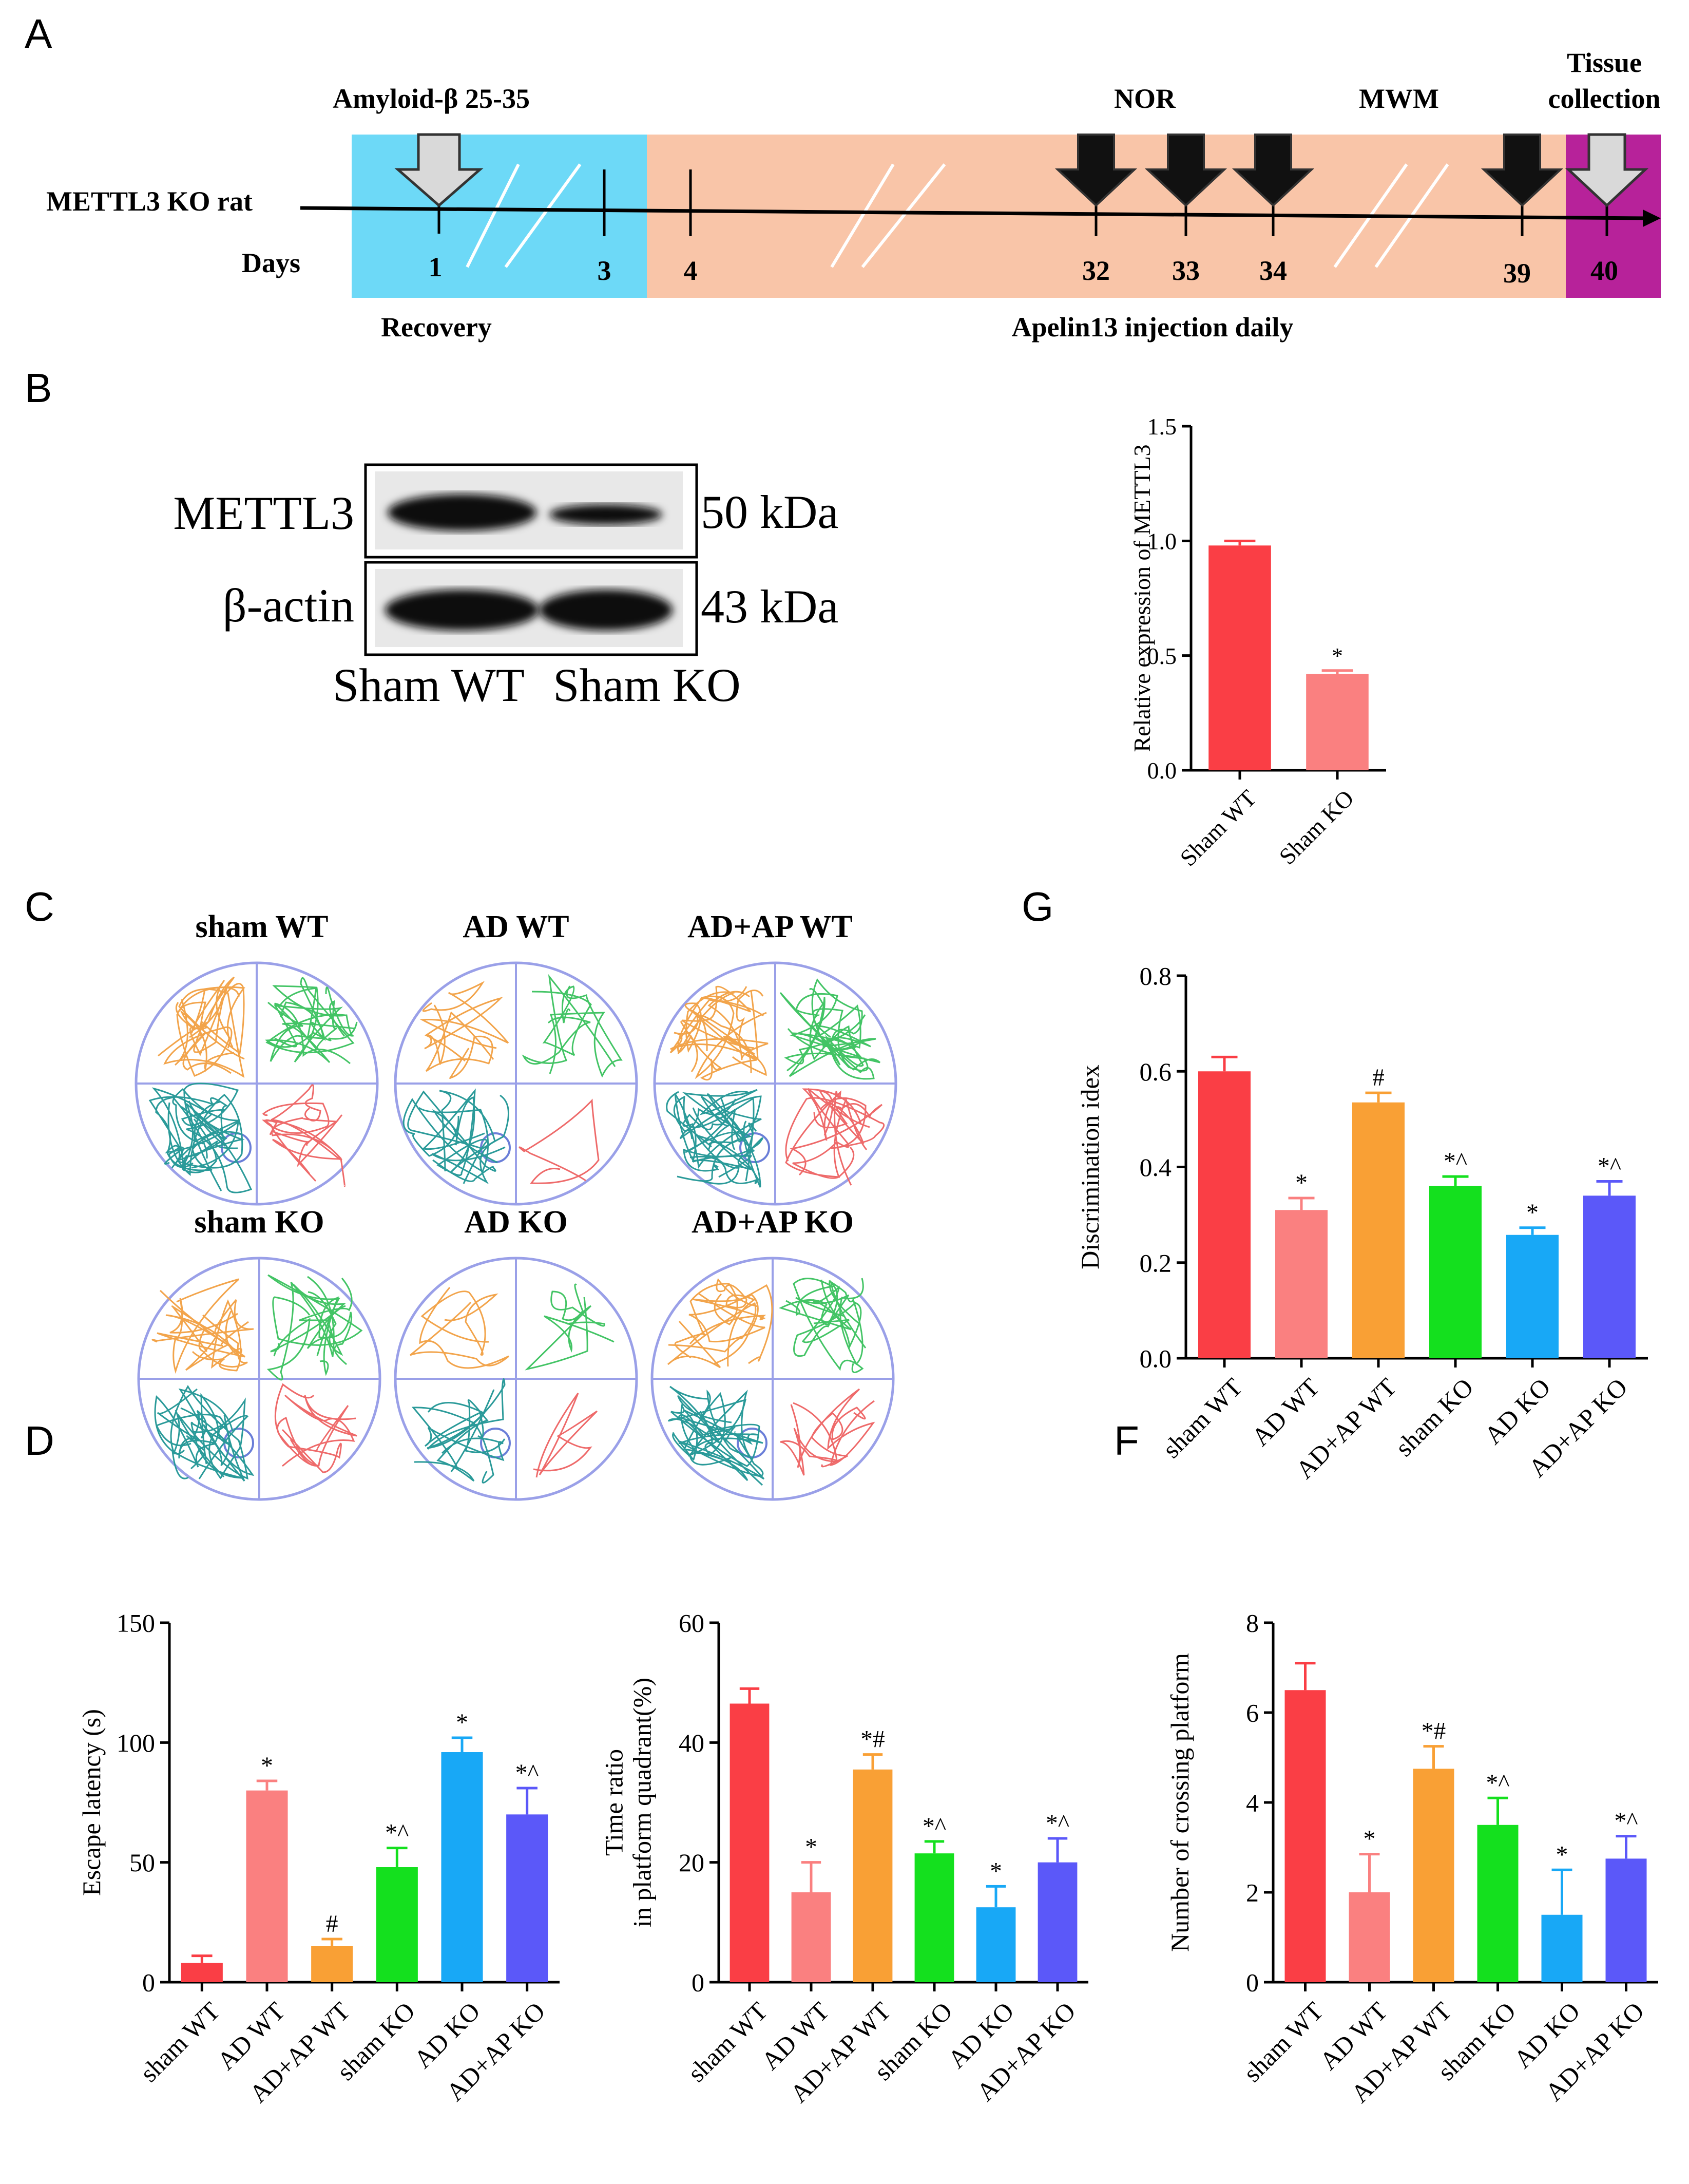  Describe the element at coordinates (606, 611) in the screenshot. I see `band-actin-ko` at that location.